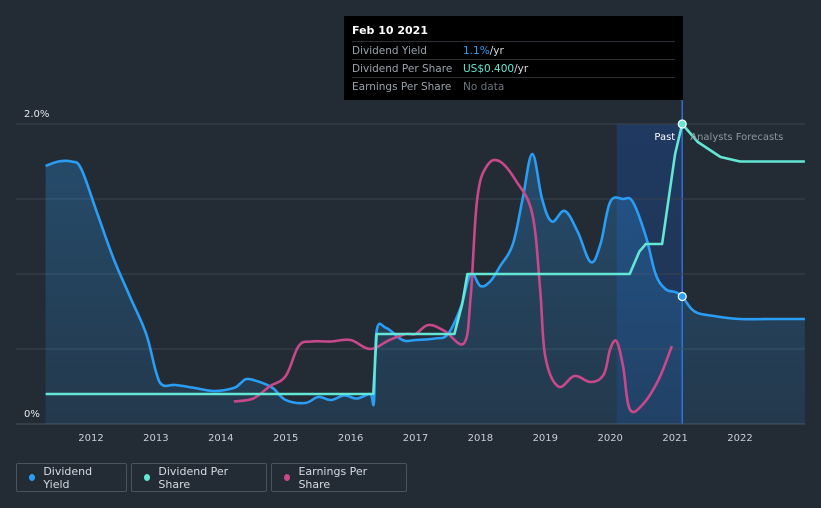  Describe the element at coordinates (545, 438) in the screenshot. I see `x-tick-label: 2019` at that location.